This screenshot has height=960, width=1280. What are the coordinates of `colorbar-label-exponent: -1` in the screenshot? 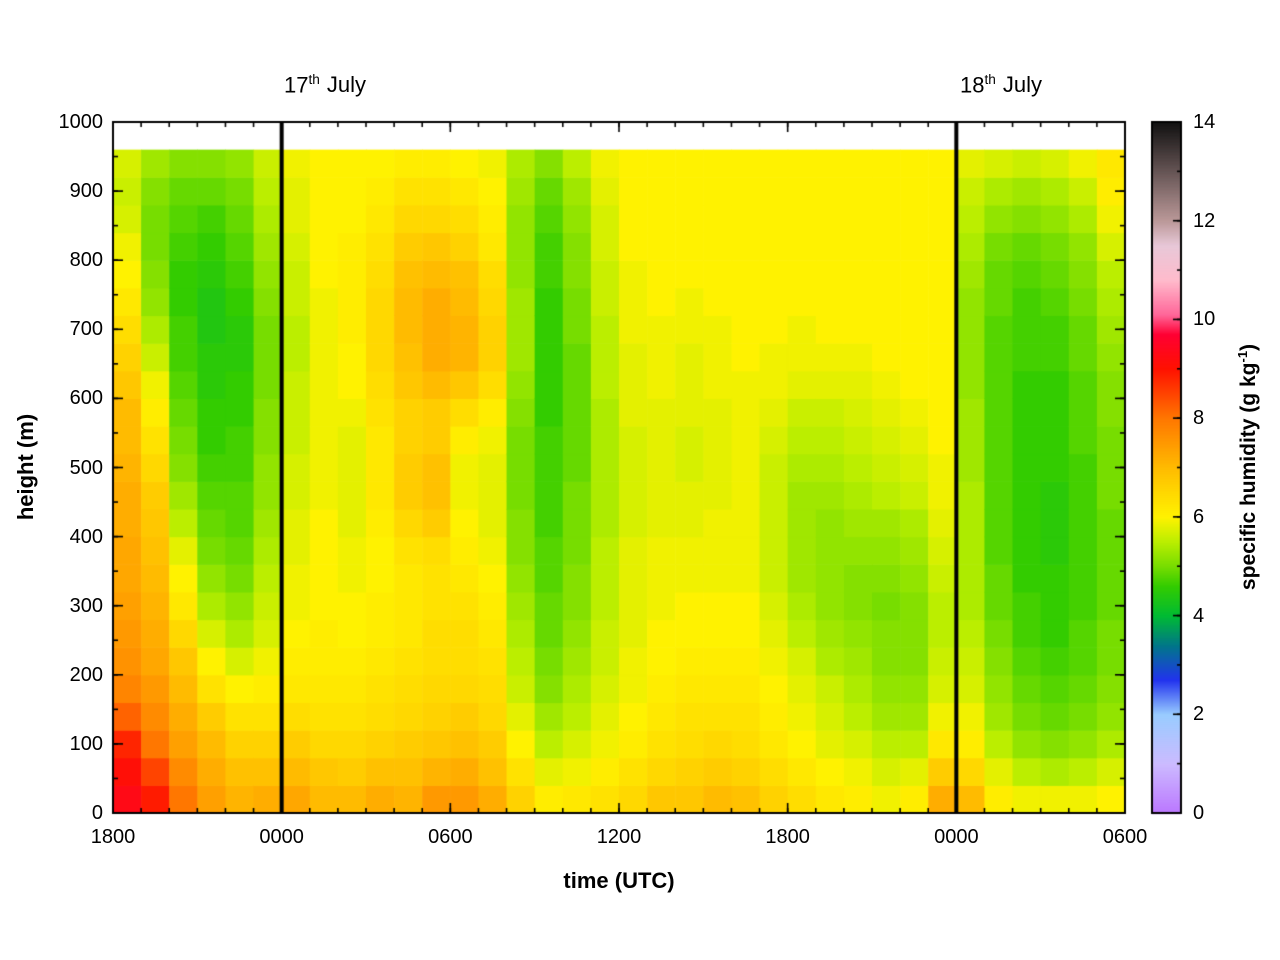 It's located at (1242, 356).